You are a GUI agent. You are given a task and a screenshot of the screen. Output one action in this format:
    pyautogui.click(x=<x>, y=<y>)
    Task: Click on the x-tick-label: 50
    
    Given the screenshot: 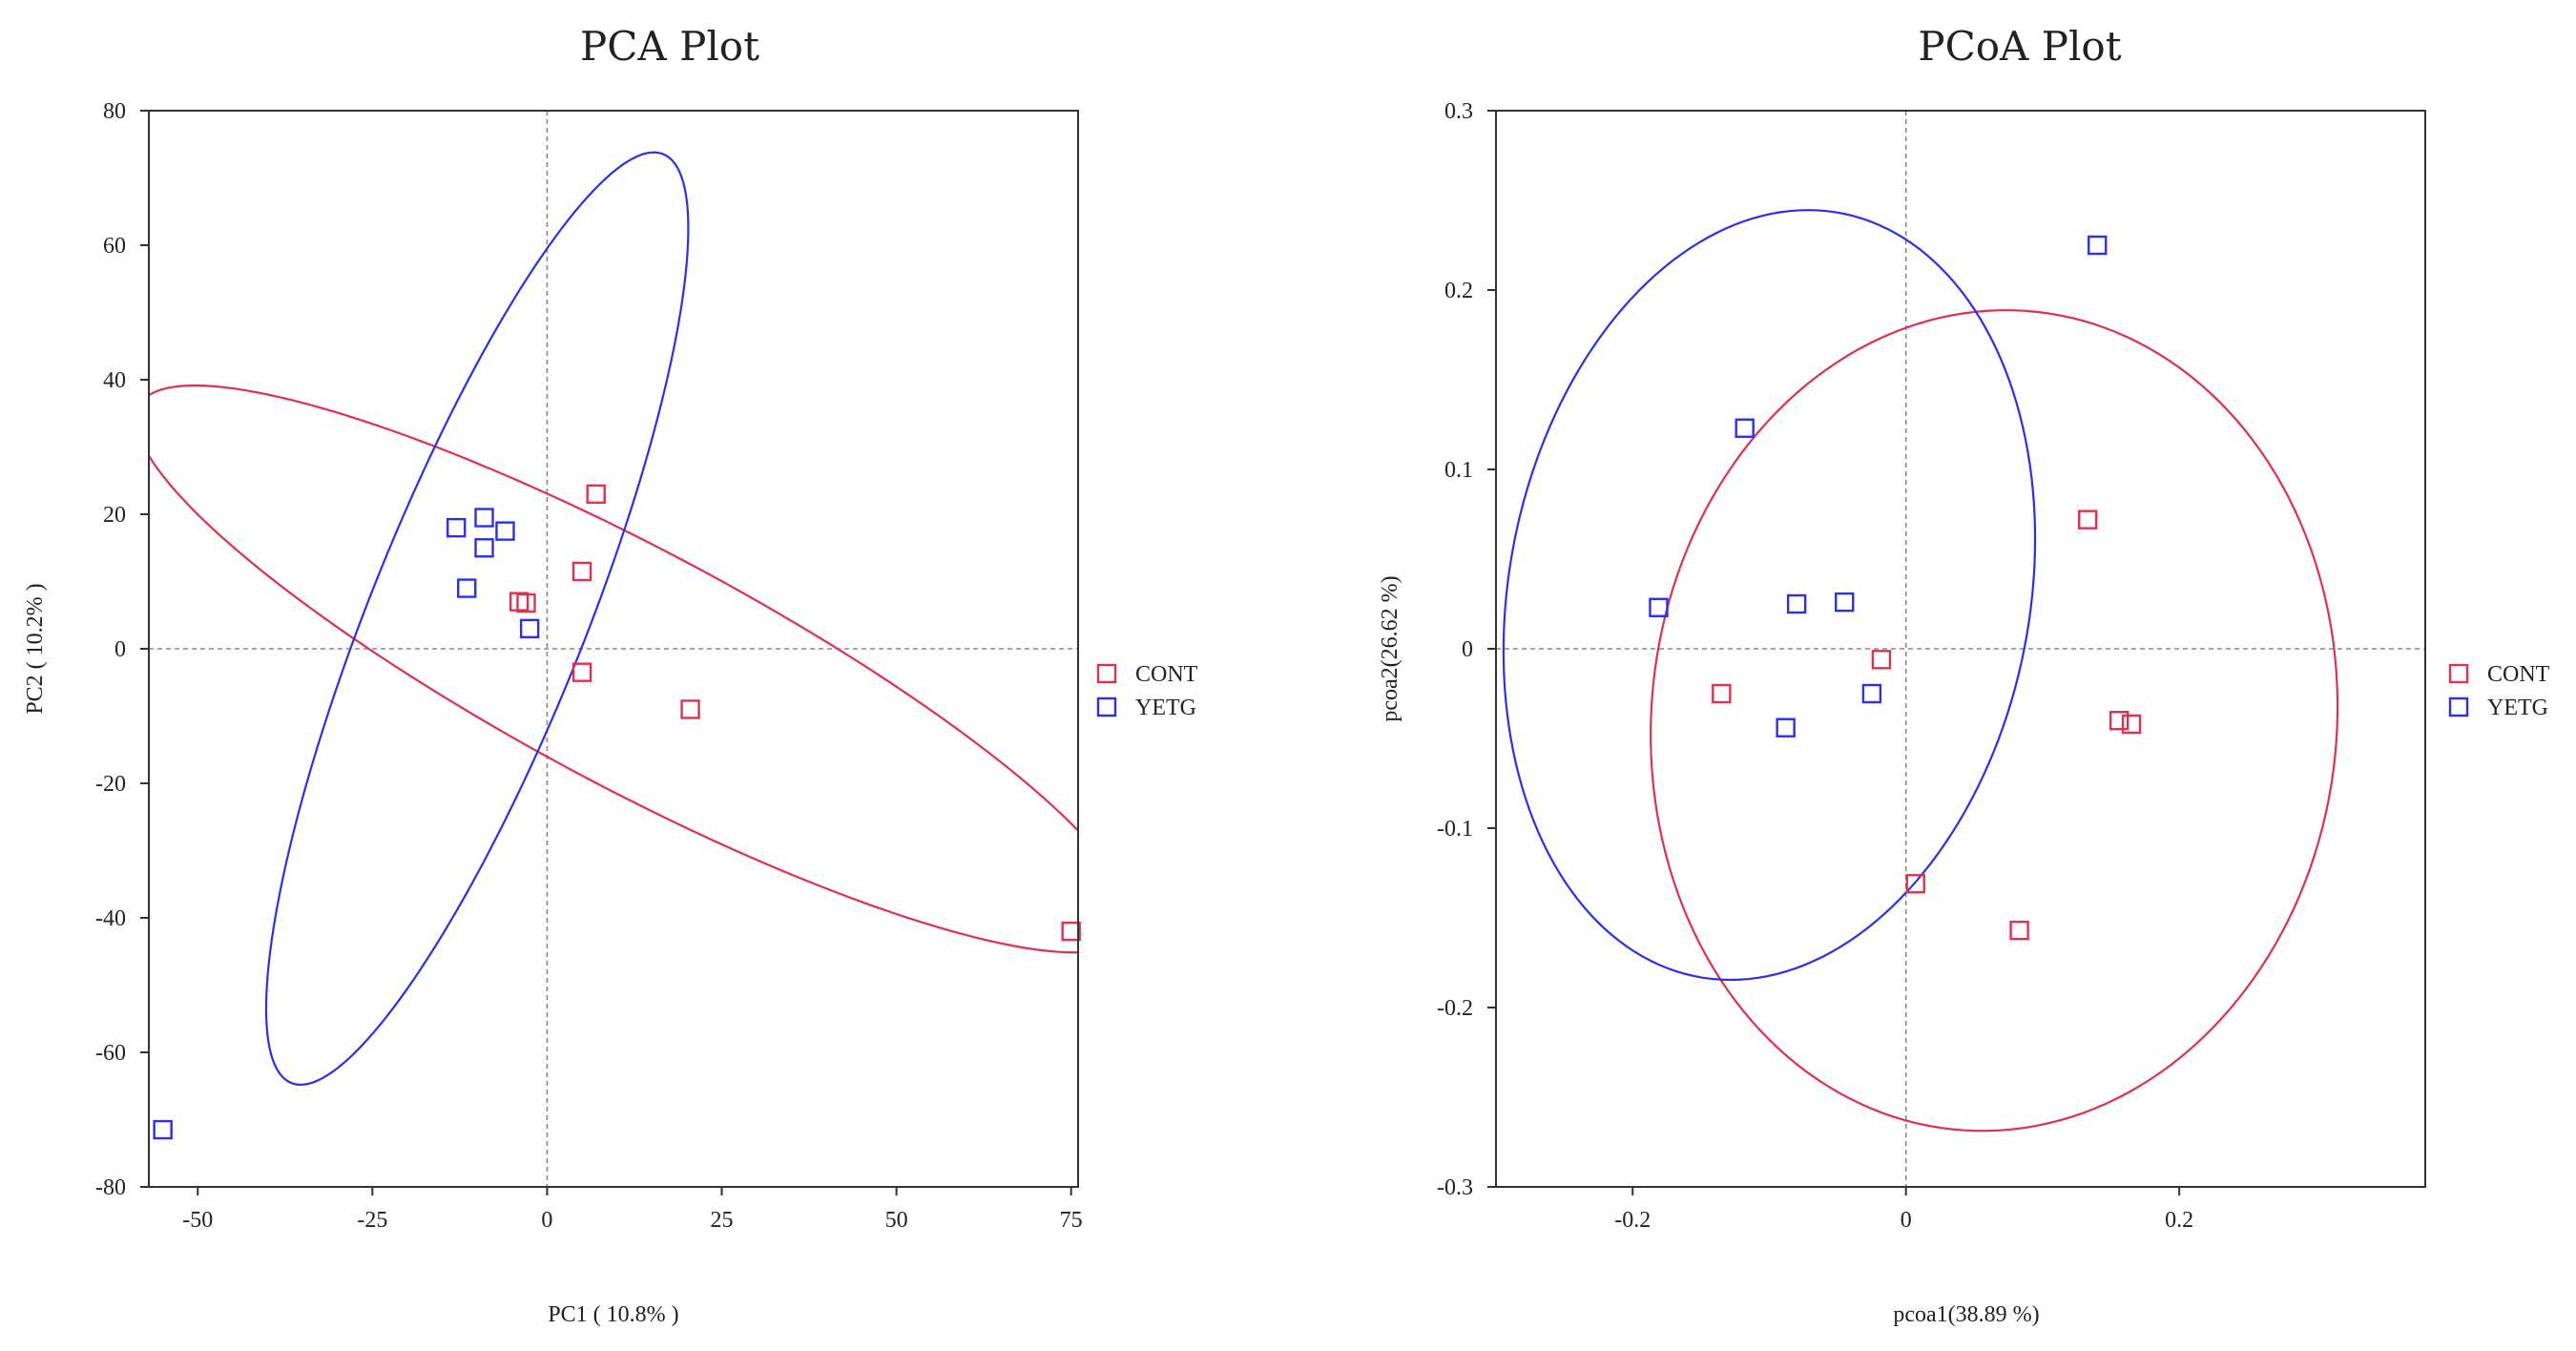 What is the action you would take?
    pyautogui.click(x=896, y=1220)
    